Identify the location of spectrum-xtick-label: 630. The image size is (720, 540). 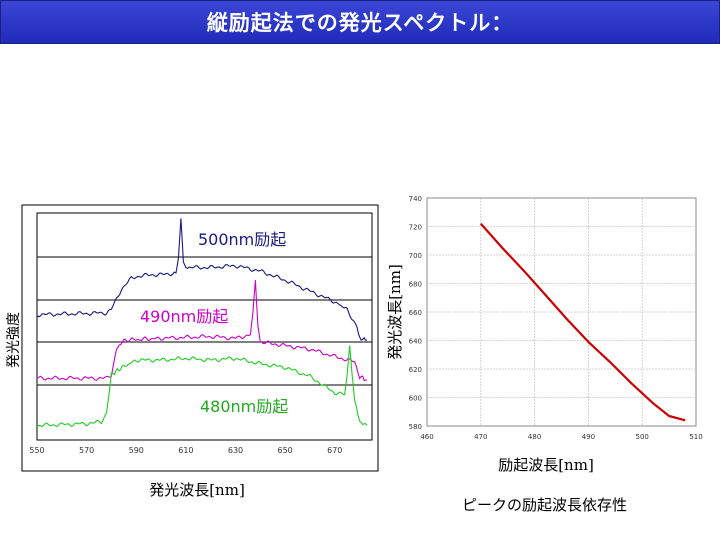
(235, 450).